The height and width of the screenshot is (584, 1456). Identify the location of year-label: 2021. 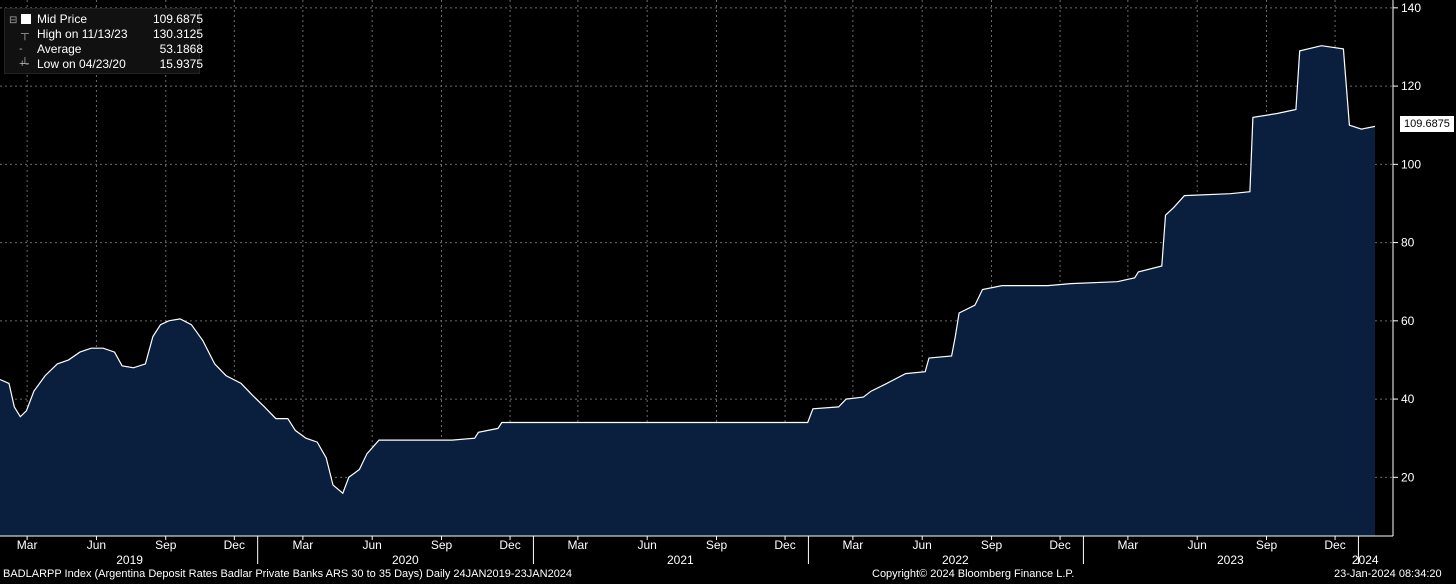
(680, 560).